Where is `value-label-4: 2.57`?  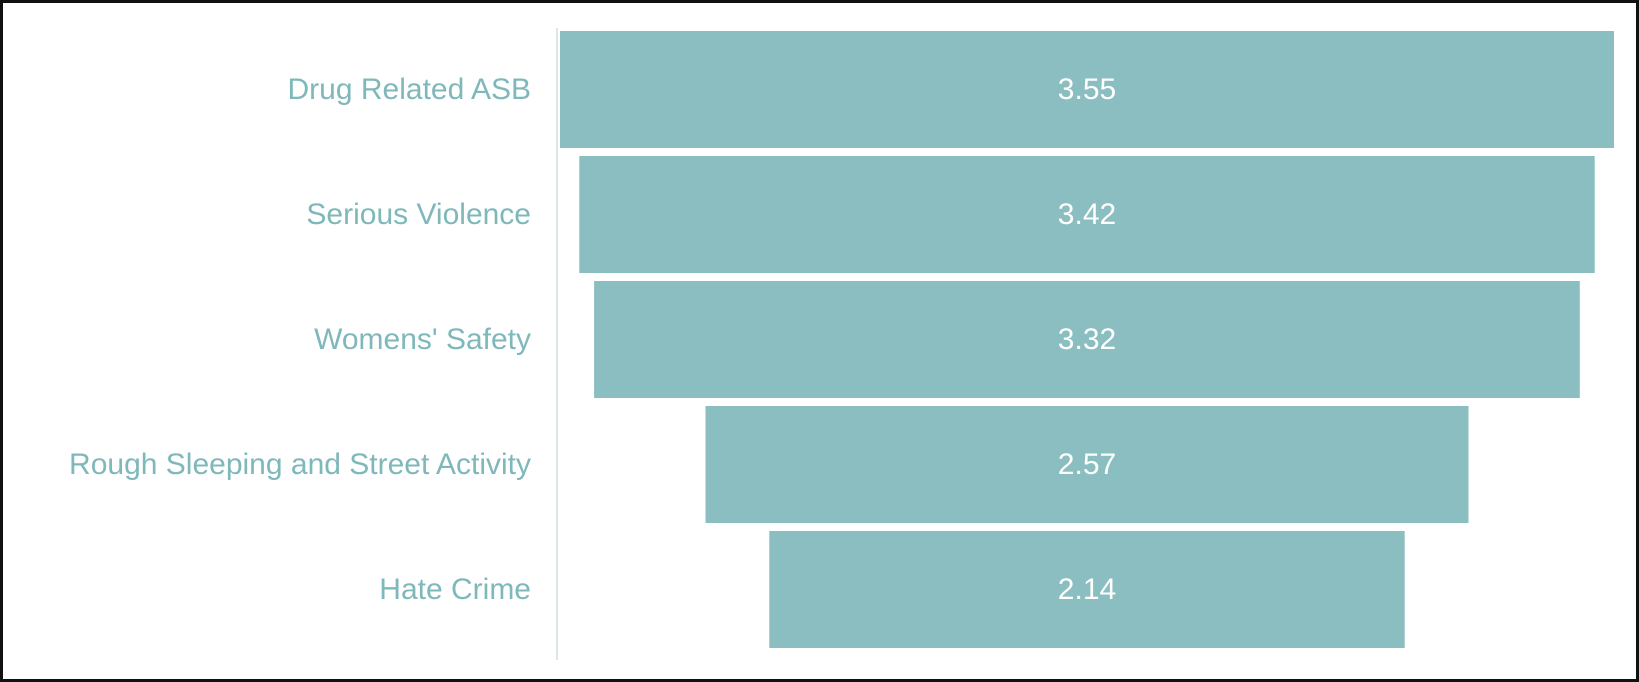 value-label-4: 2.57 is located at coordinates (1087, 464).